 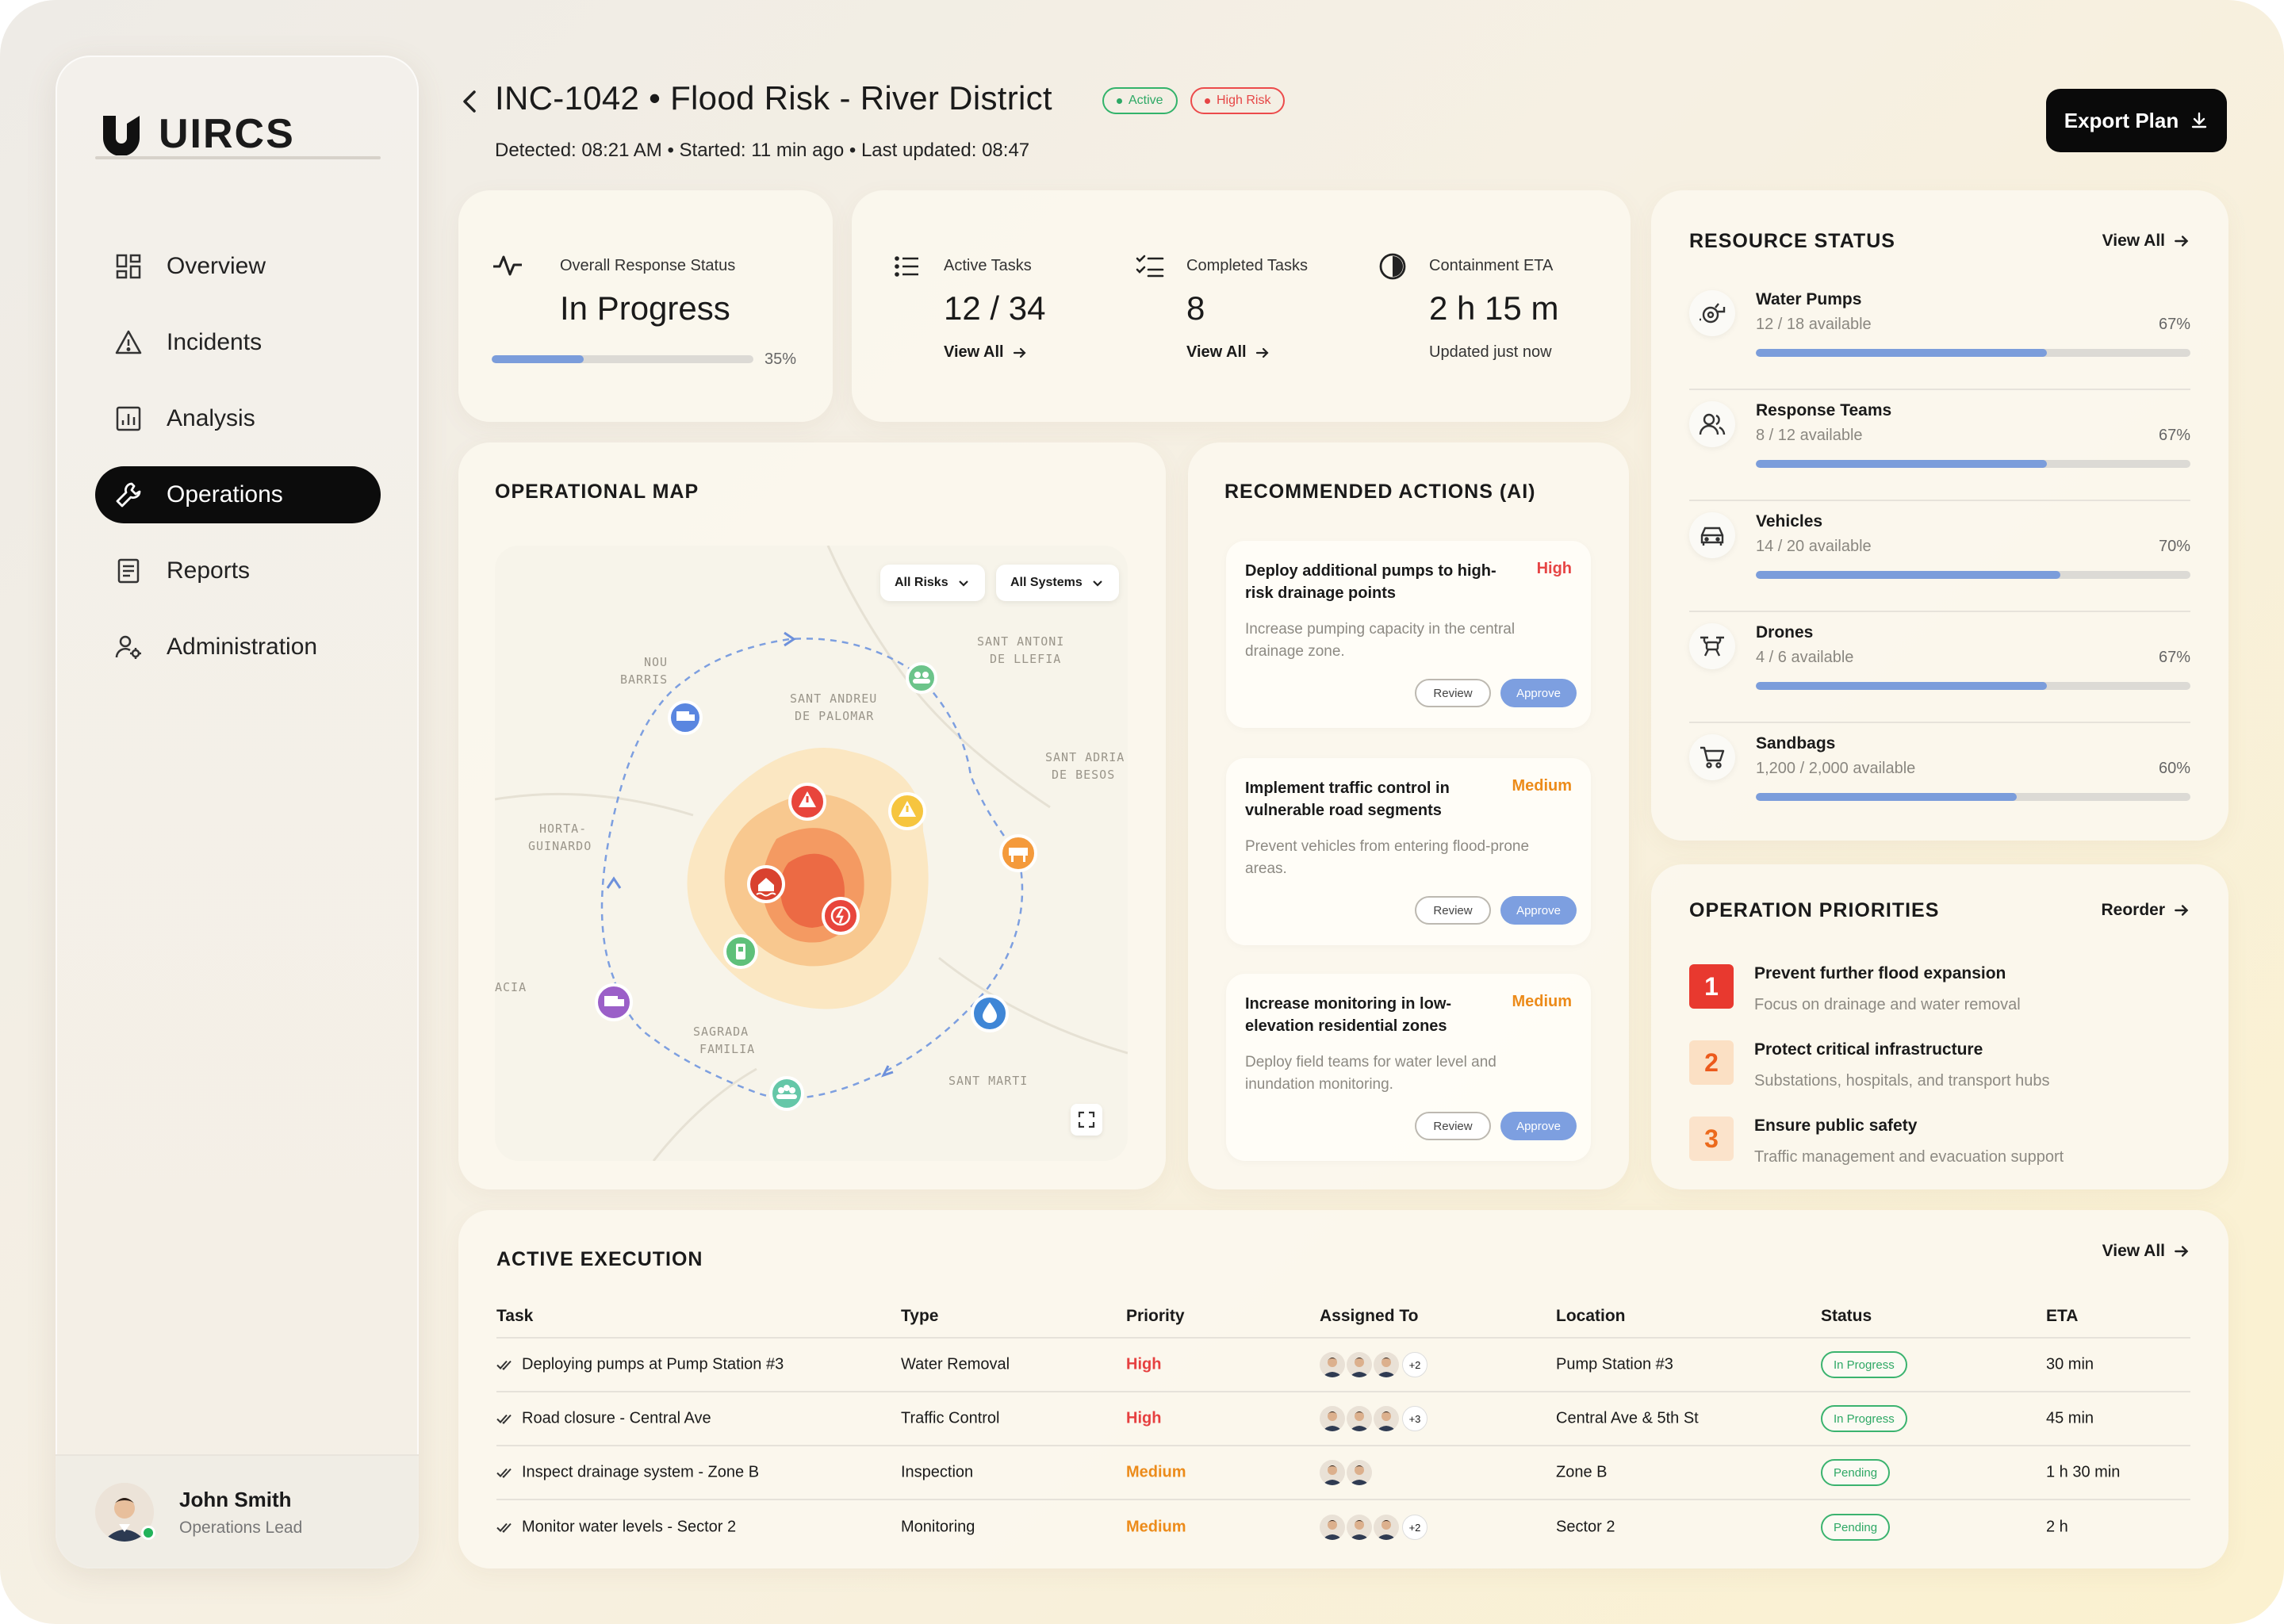 What do you see at coordinates (238, 570) in the screenshot?
I see `sidebar-item-reports: Reports` at bounding box center [238, 570].